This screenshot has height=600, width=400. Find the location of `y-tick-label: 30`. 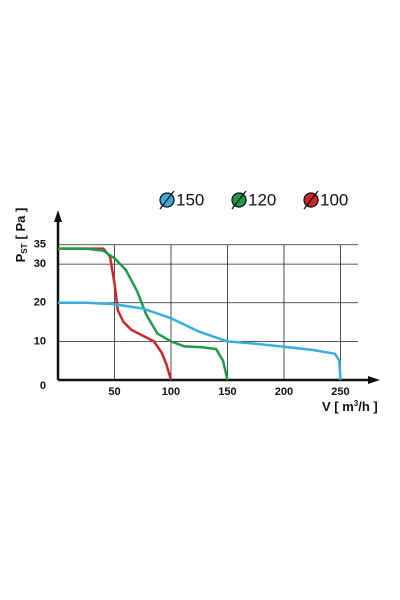

y-tick-label: 30 is located at coordinates (40, 264).